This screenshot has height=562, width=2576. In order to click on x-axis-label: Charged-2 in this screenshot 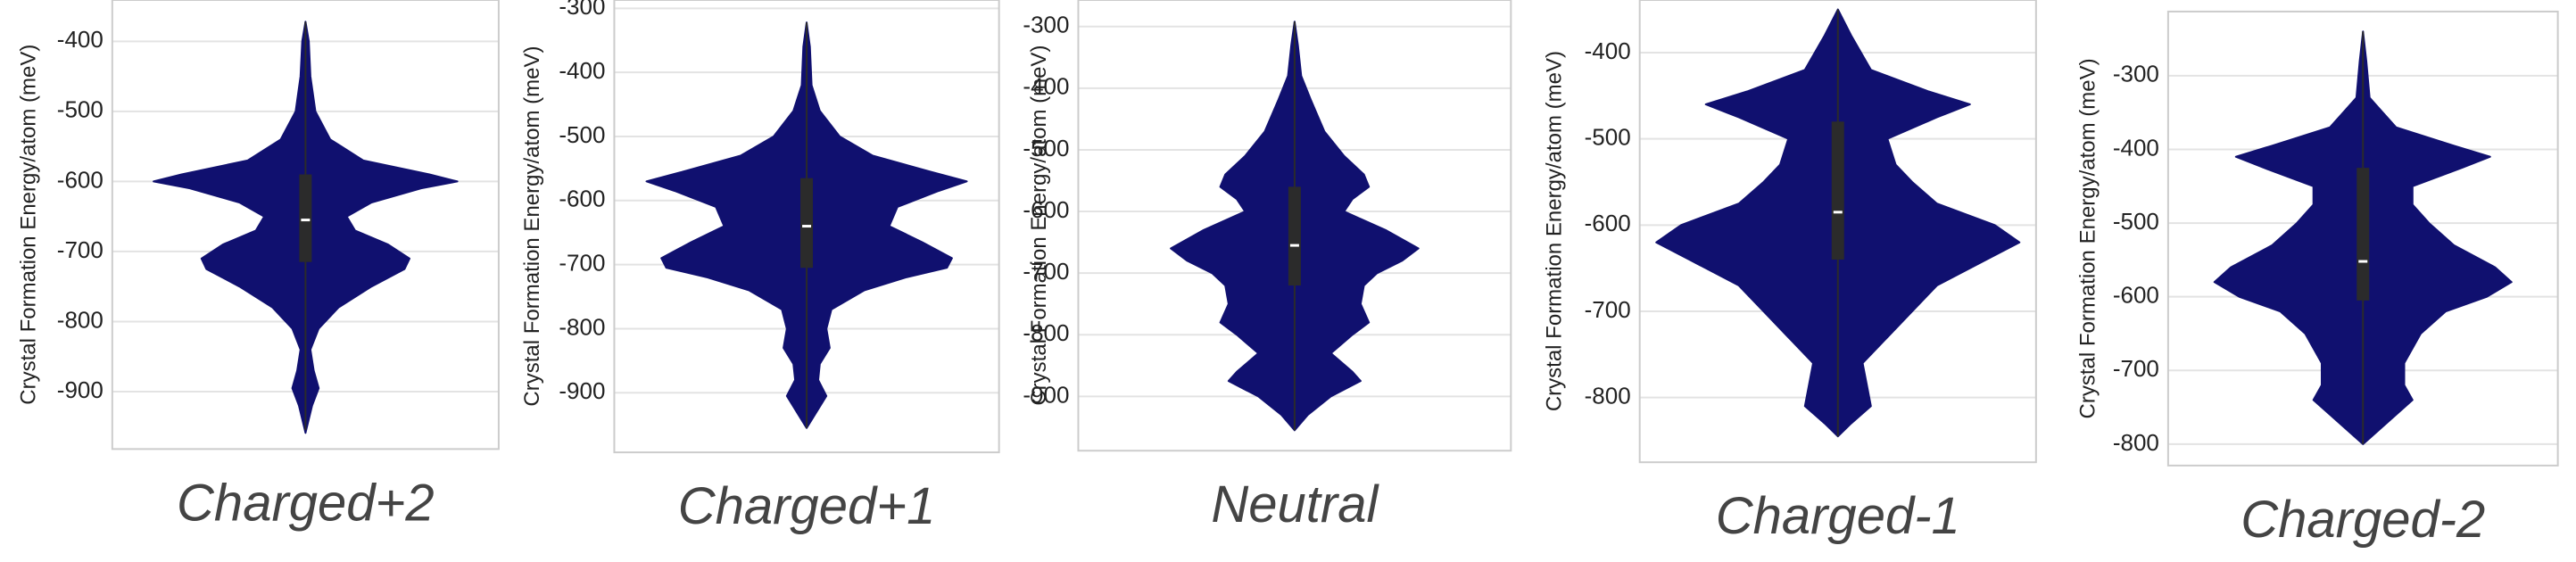, I will do `click(2363, 520)`.